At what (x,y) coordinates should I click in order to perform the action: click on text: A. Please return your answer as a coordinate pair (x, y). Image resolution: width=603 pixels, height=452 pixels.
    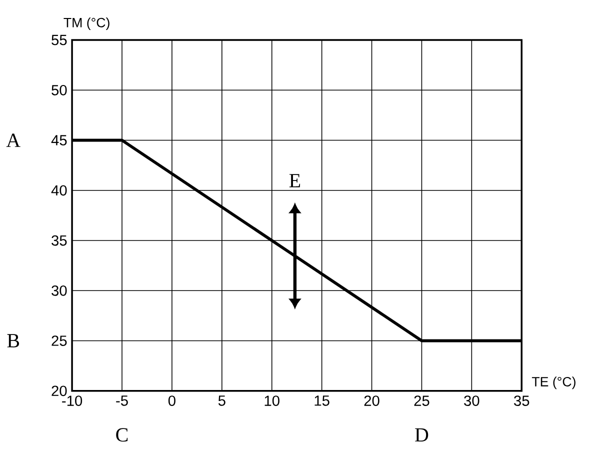
    Looking at the image, I should click on (13, 140).